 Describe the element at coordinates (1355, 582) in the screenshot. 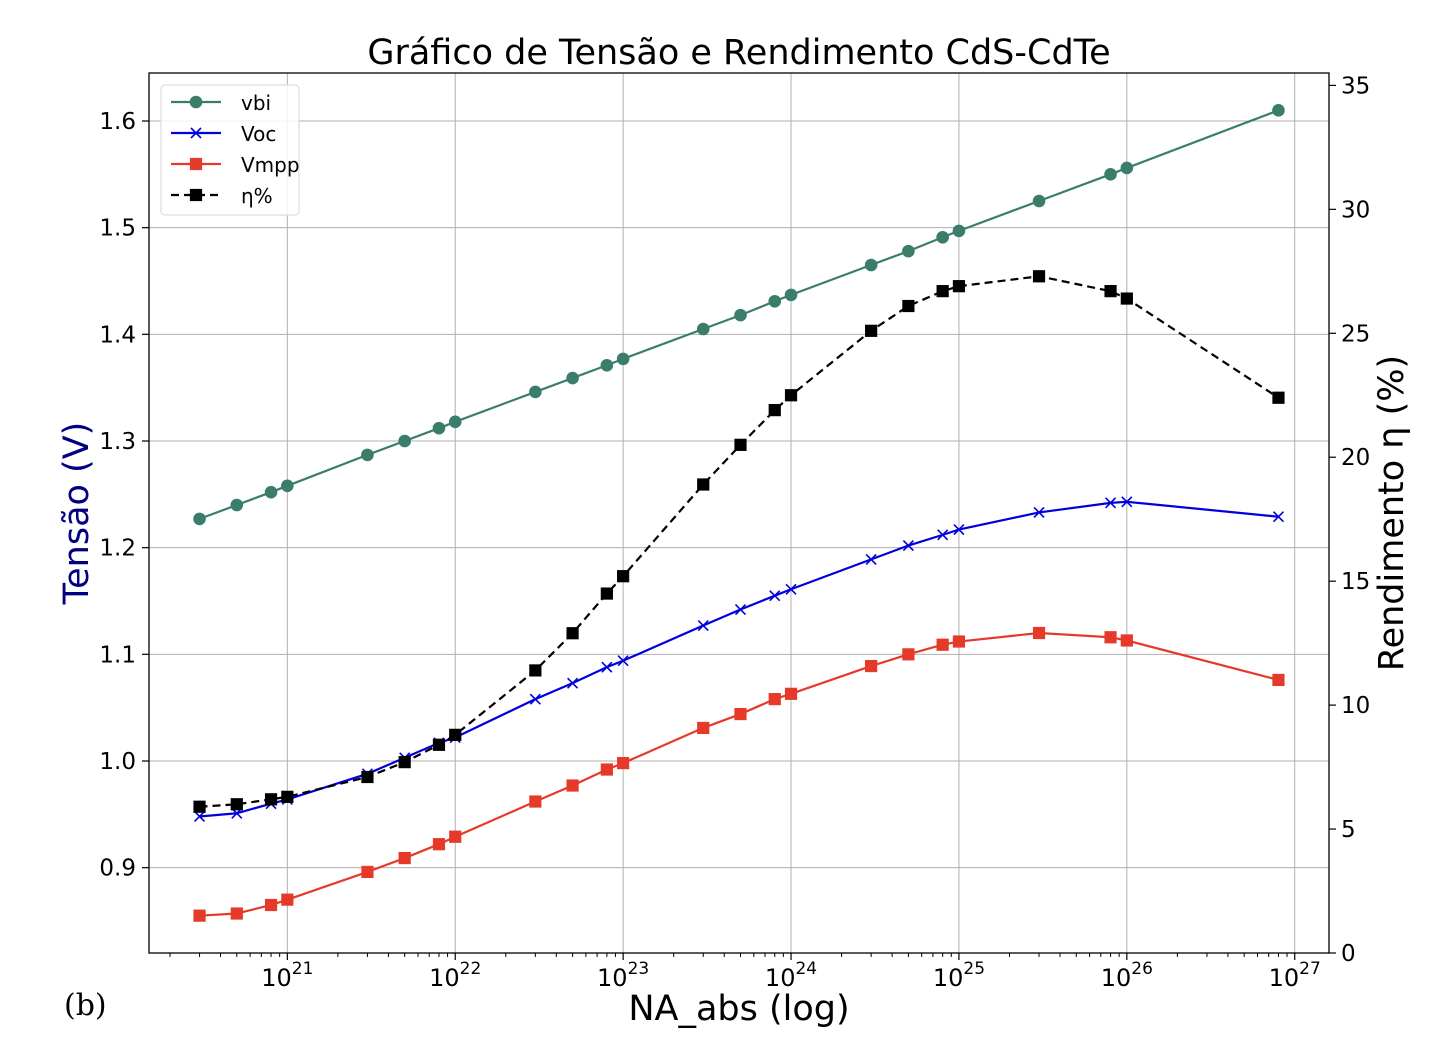

I see `y-right-tick-label: 15` at that location.